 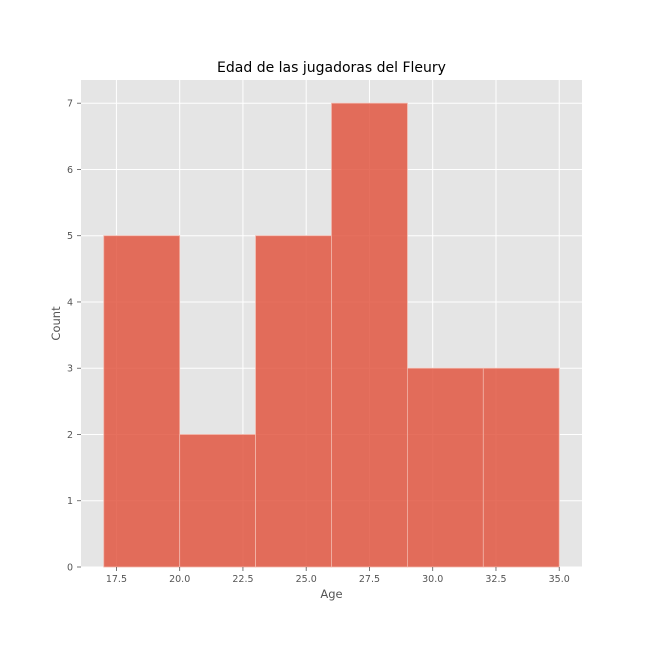 I want to click on x-axis-label: Age, so click(x=331, y=594).